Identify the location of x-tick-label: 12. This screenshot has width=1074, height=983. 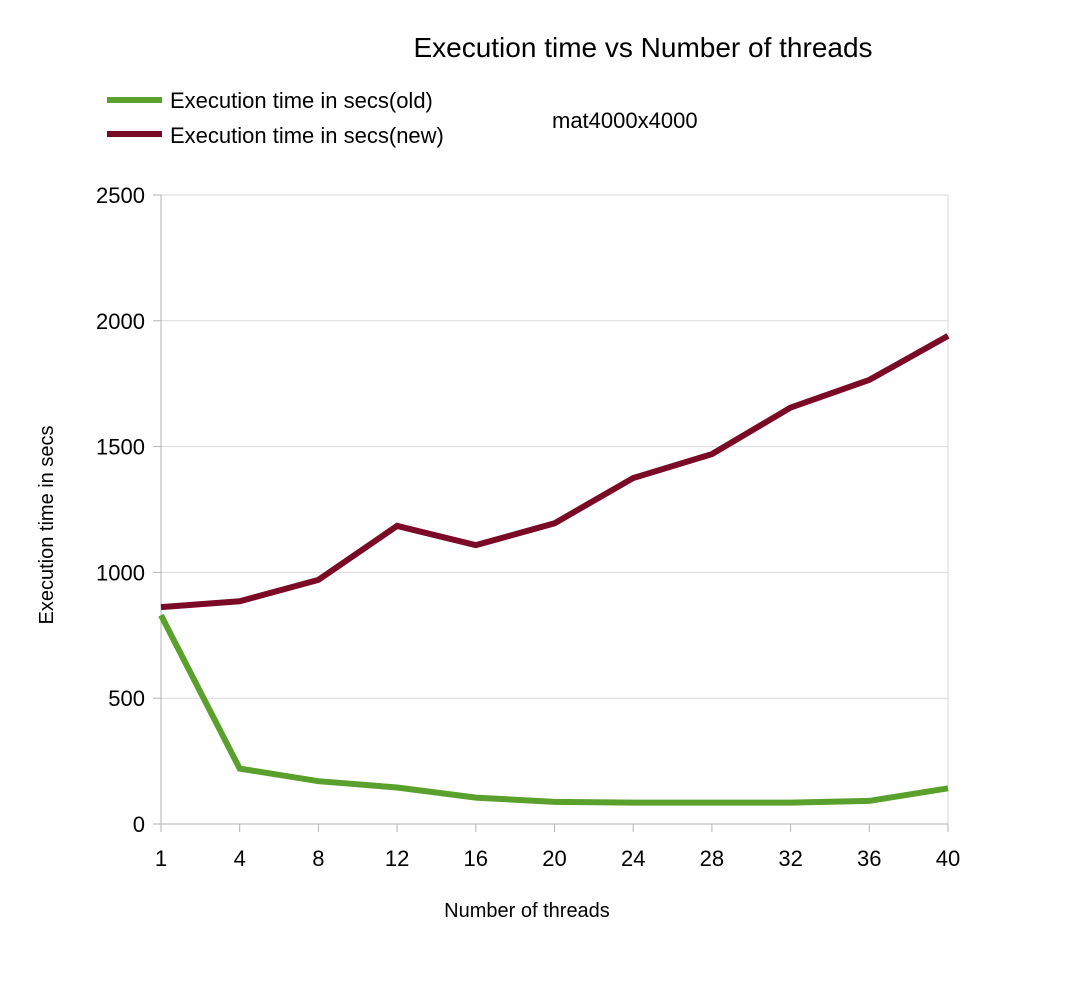
(397, 858).